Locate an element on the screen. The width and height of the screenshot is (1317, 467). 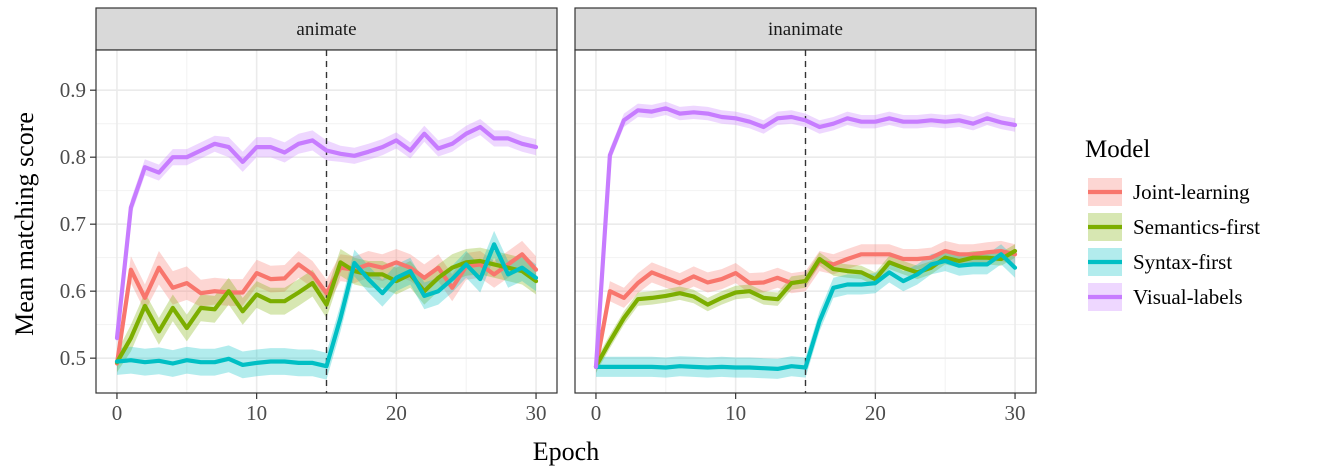
ribbon-joint-learning is located at coordinates (805, 307).